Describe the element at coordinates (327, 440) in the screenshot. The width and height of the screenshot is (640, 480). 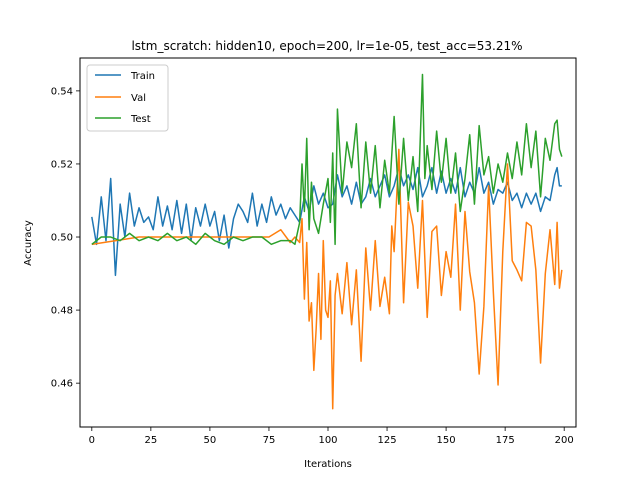
I see `x-tick-label: 100` at that location.